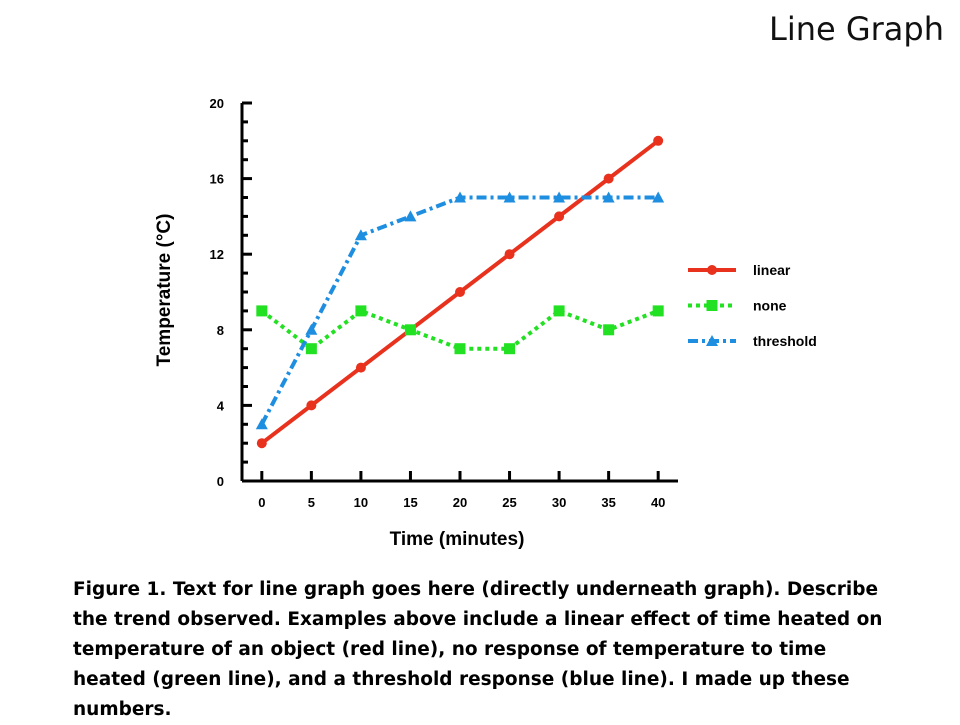  What do you see at coordinates (737, 306) in the screenshot?
I see `legend-item-none: none` at bounding box center [737, 306].